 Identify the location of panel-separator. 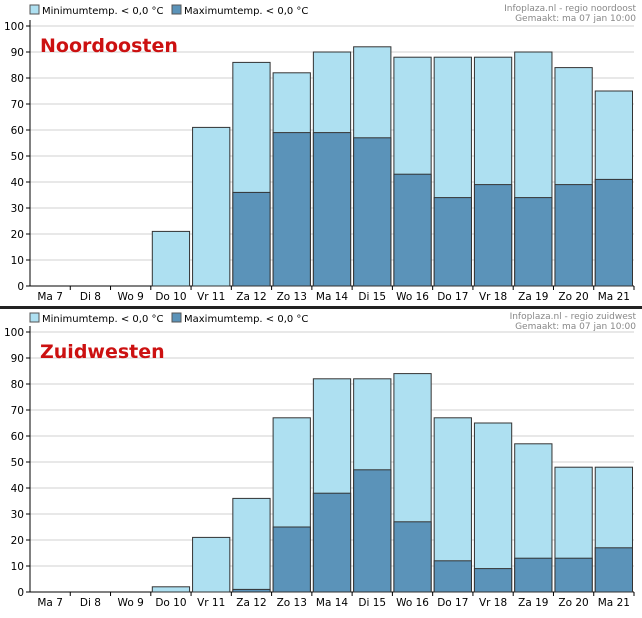
(321, 307).